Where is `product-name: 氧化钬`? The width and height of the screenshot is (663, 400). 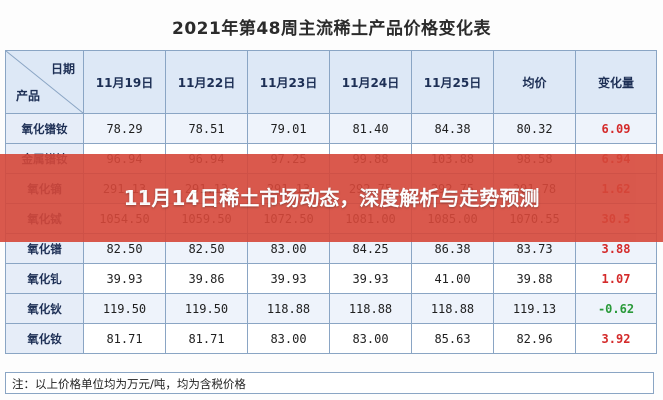 product-name: 氧化钬 is located at coordinates (44, 308).